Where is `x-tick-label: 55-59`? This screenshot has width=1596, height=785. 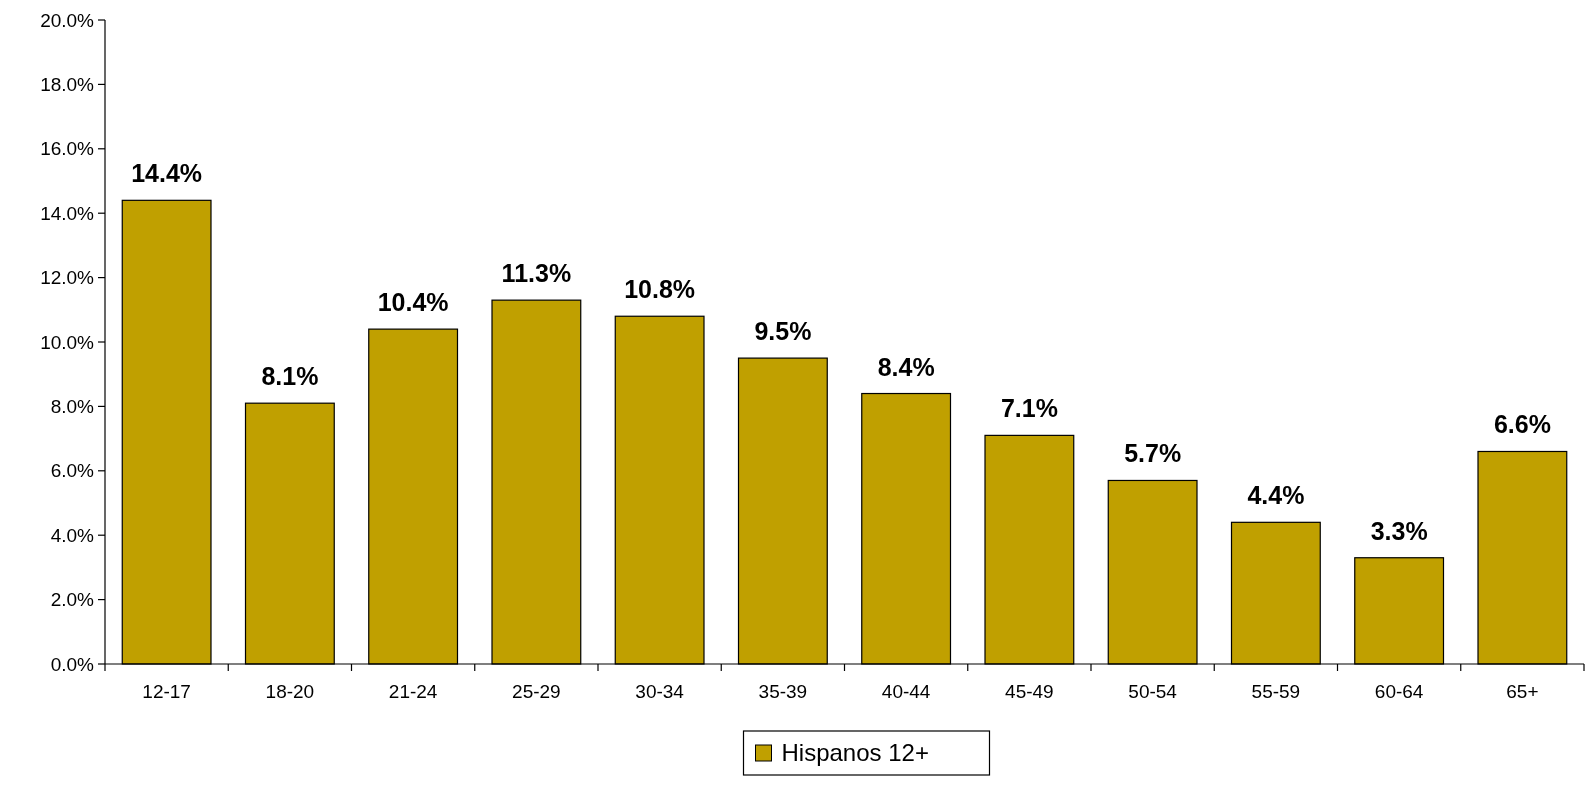 x-tick-label: 55-59 is located at coordinates (1276, 691).